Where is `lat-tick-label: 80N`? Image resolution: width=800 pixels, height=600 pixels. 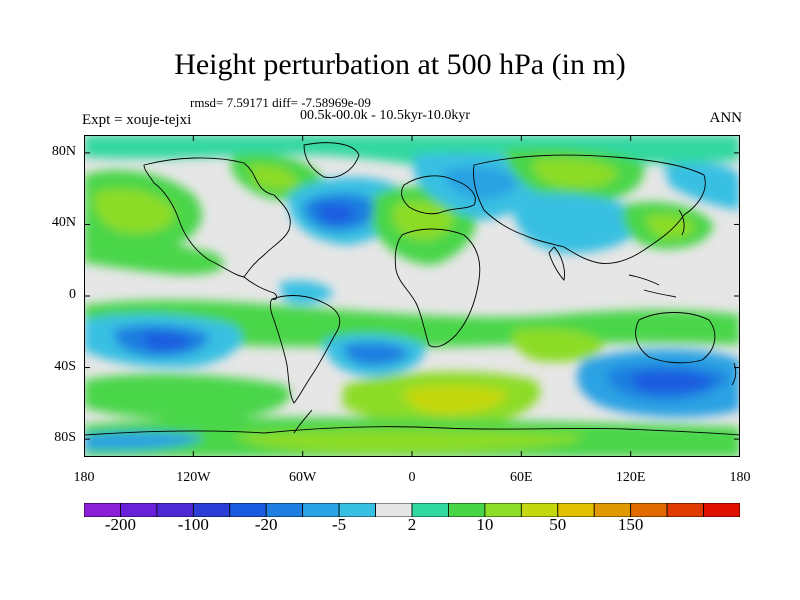 lat-tick-label: 80N is located at coordinates (63, 151).